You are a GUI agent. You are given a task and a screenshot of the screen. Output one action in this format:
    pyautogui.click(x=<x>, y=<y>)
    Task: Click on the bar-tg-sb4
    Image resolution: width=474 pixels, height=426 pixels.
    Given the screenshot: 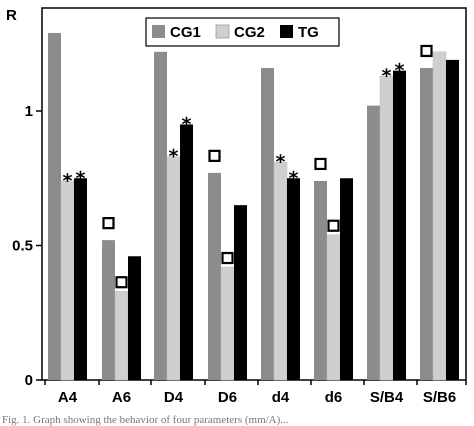 What is the action you would take?
    pyautogui.click(x=399, y=225)
    